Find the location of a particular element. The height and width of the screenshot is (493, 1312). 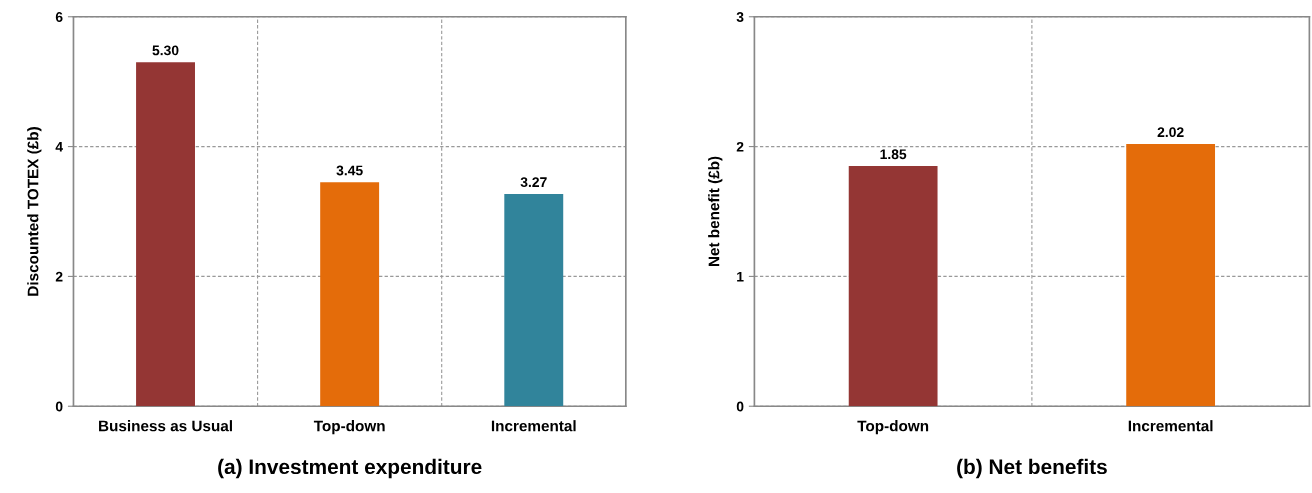

text: (a) Investment expenditure is located at coordinates (350, 468).